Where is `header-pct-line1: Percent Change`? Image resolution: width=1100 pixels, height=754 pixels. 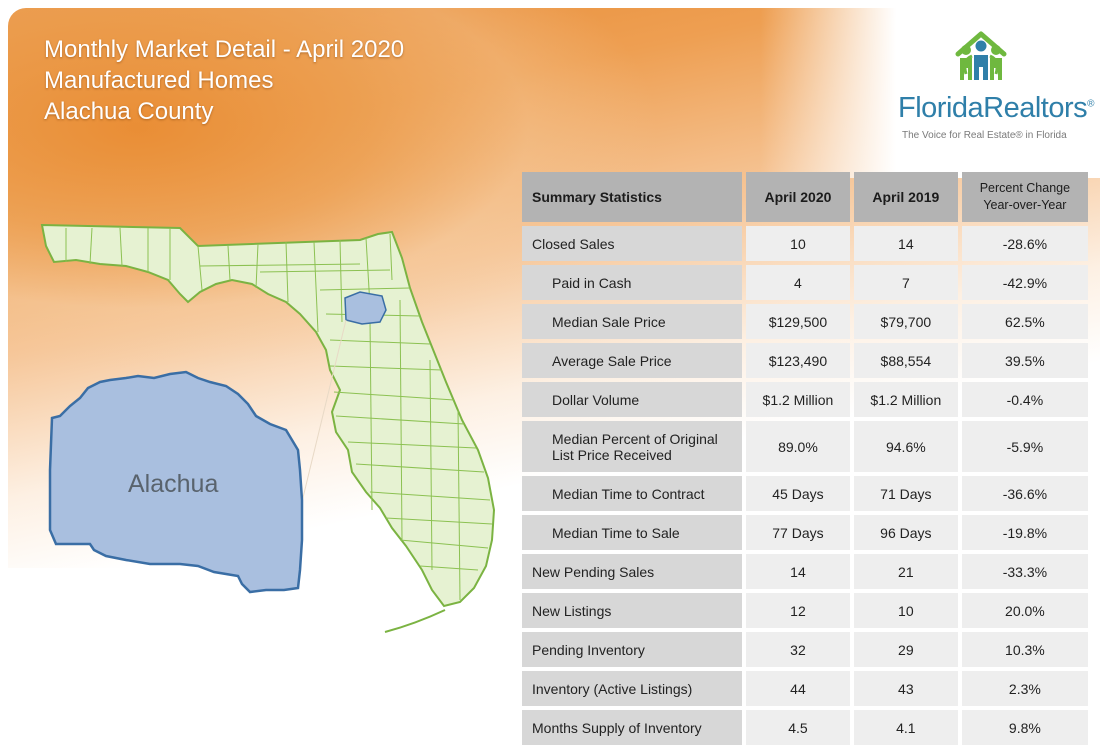
header-pct-line1: Percent Change is located at coordinates (1025, 188).